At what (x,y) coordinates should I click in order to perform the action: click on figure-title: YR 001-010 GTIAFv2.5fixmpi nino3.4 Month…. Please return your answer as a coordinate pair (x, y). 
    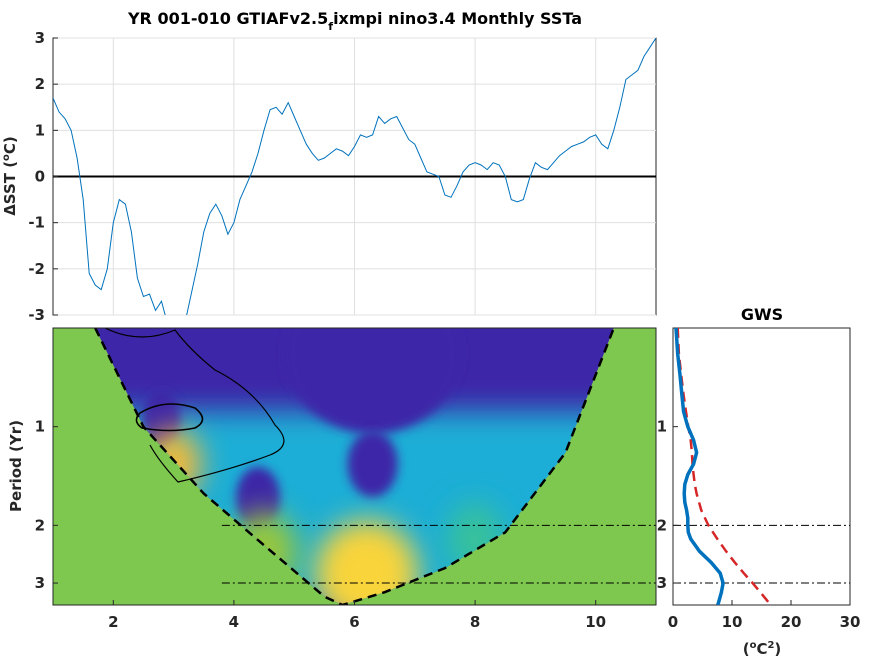
    Looking at the image, I should click on (354, 21).